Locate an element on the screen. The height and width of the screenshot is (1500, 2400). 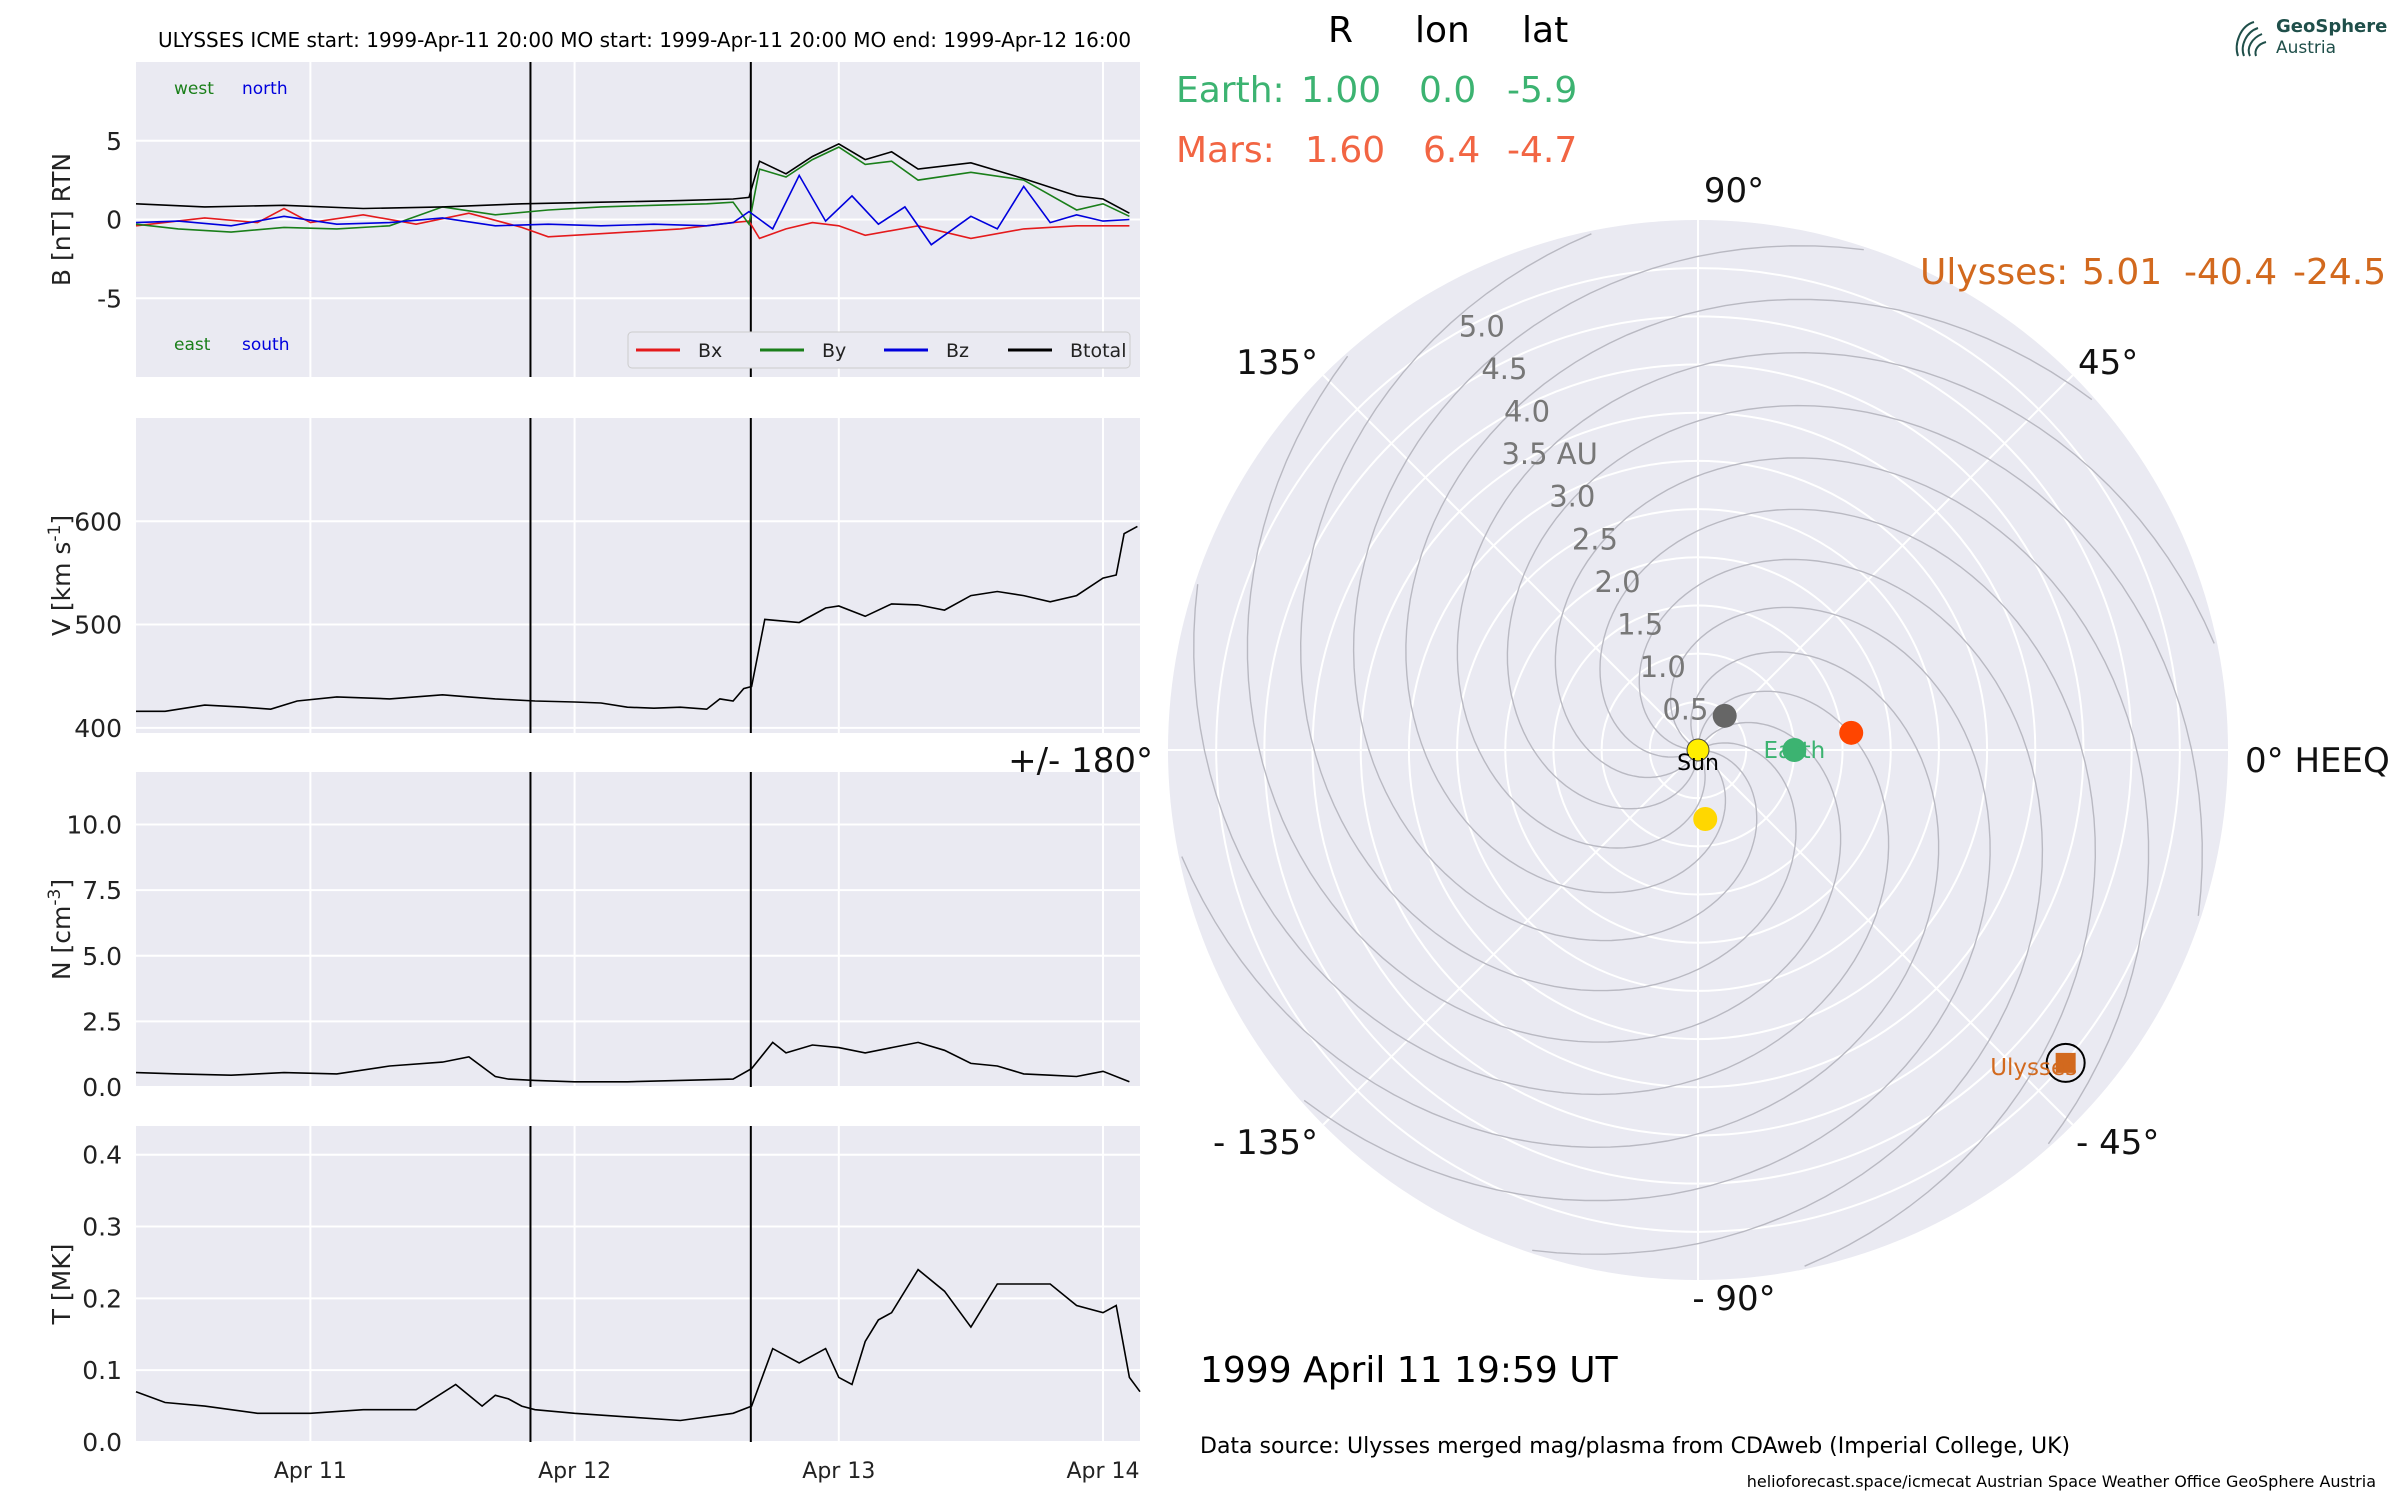
y-tick-label: 0.4 is located at coordinates (102, 1155).